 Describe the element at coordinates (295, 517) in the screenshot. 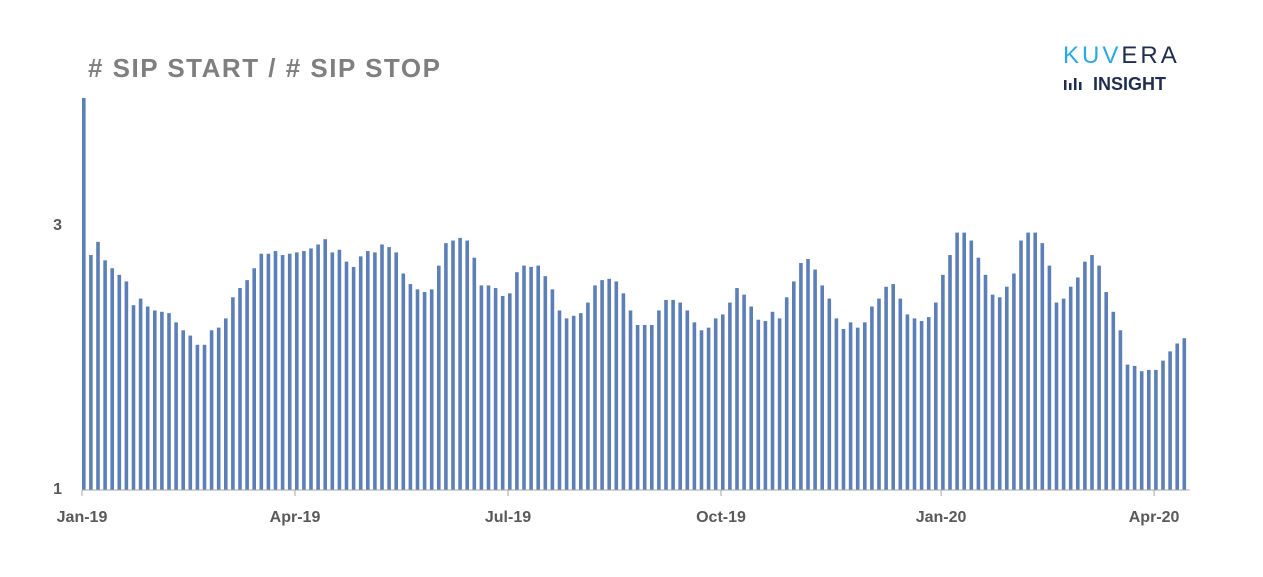

I see `x-tick-label: Apr-19` at that location.